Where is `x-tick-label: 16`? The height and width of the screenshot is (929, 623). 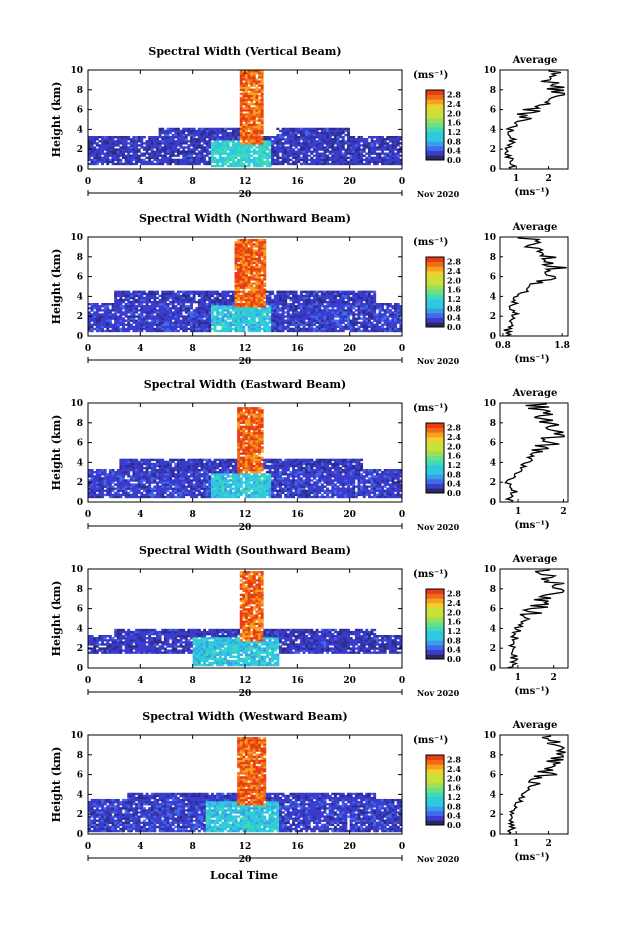
x-tick-label: 16 is located at coordinates (297, 349).